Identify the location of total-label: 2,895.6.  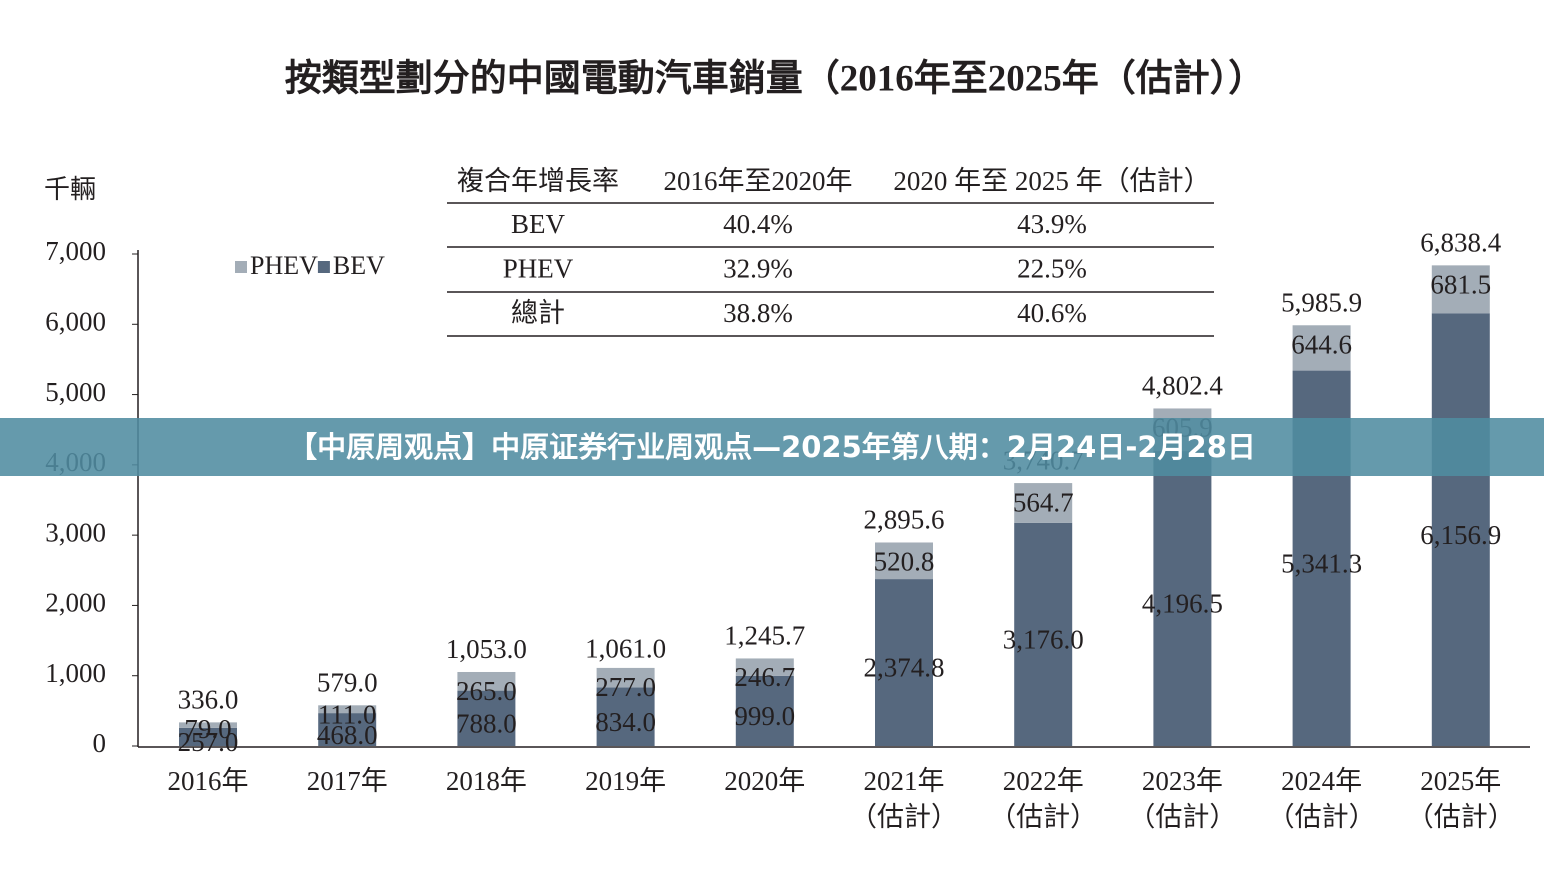
(904, 520).